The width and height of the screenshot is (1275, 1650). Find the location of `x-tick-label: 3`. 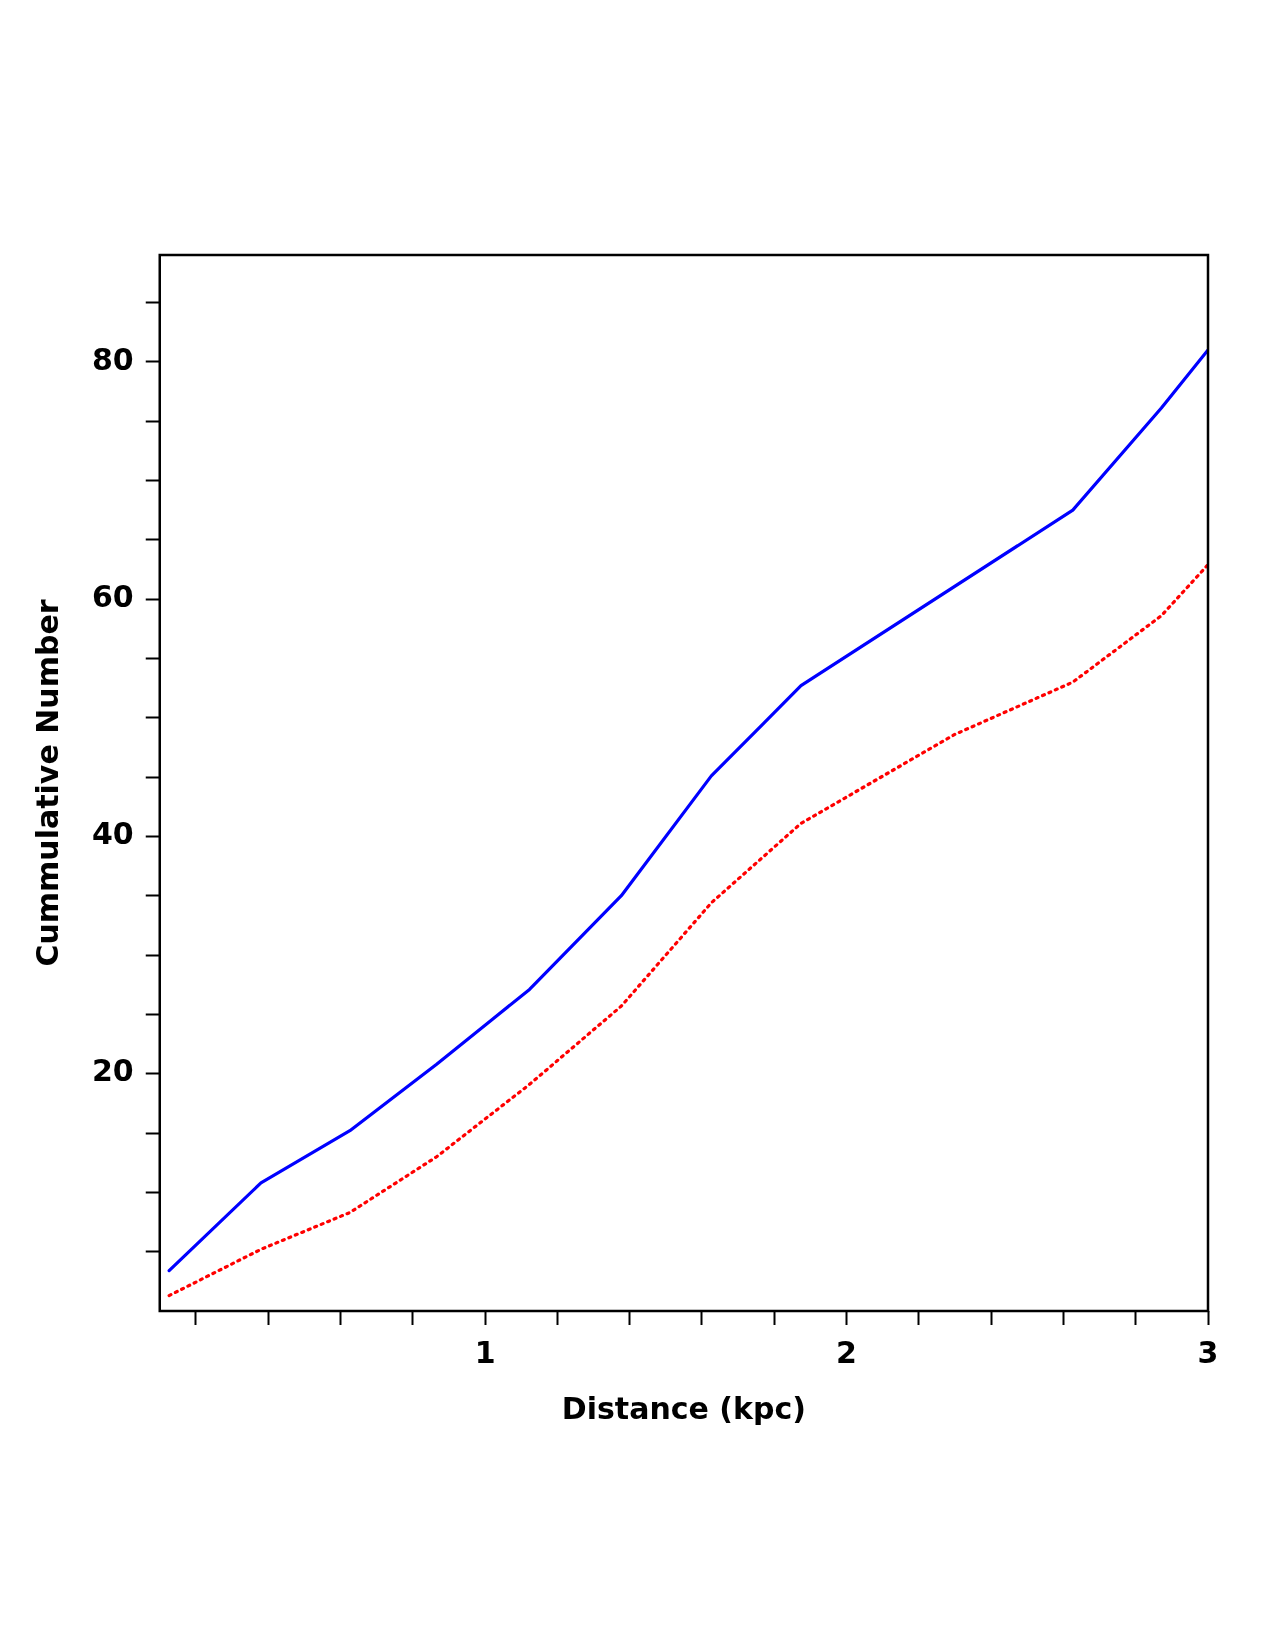

x-tick-label: 3 is located at coordinates (1208, 1352).